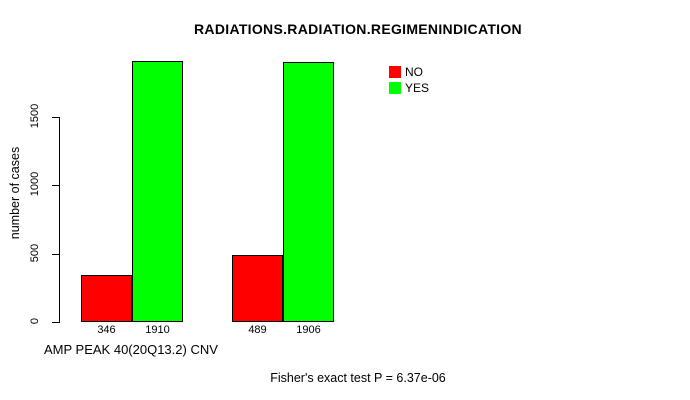  I want to click on bar-no-group1, so click(106, 298).